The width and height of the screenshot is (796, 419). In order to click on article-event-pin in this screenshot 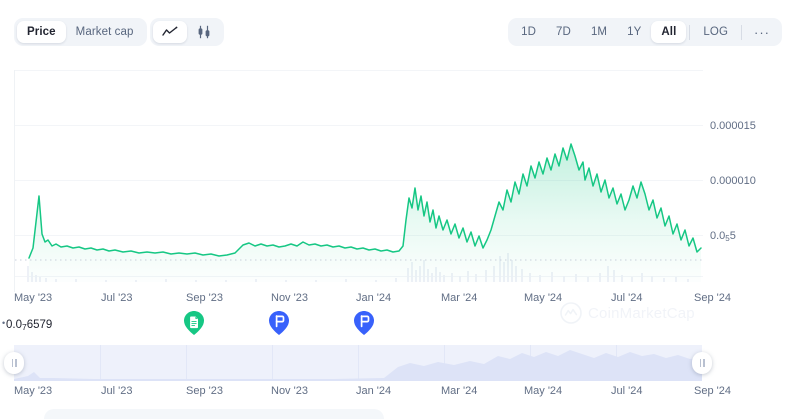, I will do `click(194, 323)`.